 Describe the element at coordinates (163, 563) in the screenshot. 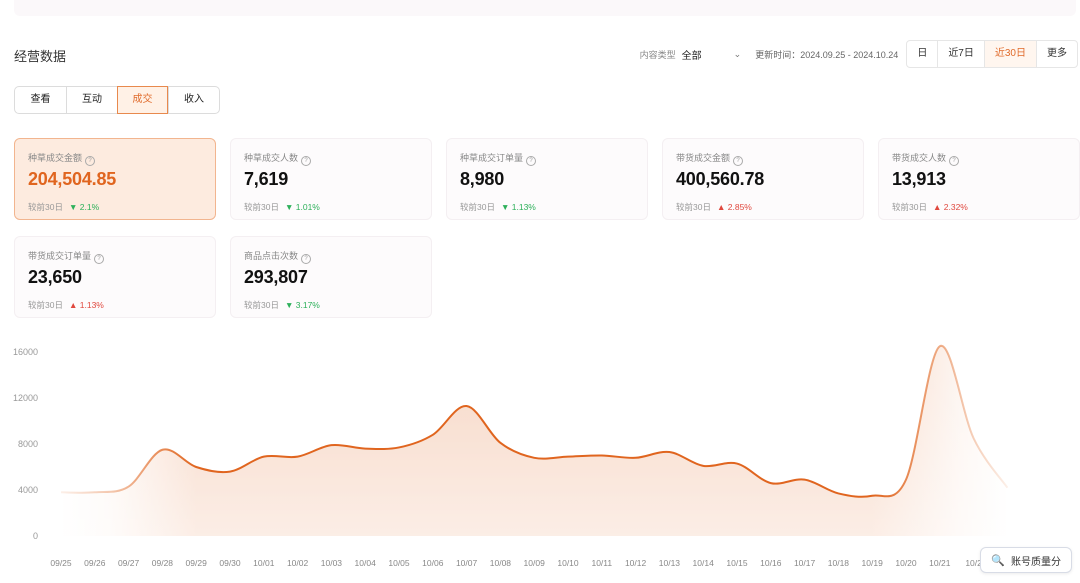

I see `x-tick-label: 09/28` at that location.